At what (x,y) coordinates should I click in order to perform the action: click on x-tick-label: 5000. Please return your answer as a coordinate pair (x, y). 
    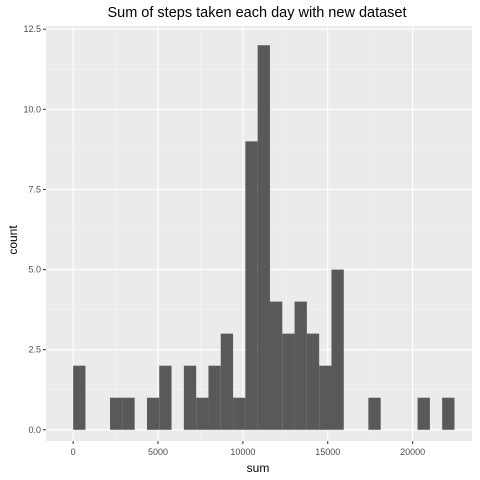
    Looking at the image, I should click on (158, 452).